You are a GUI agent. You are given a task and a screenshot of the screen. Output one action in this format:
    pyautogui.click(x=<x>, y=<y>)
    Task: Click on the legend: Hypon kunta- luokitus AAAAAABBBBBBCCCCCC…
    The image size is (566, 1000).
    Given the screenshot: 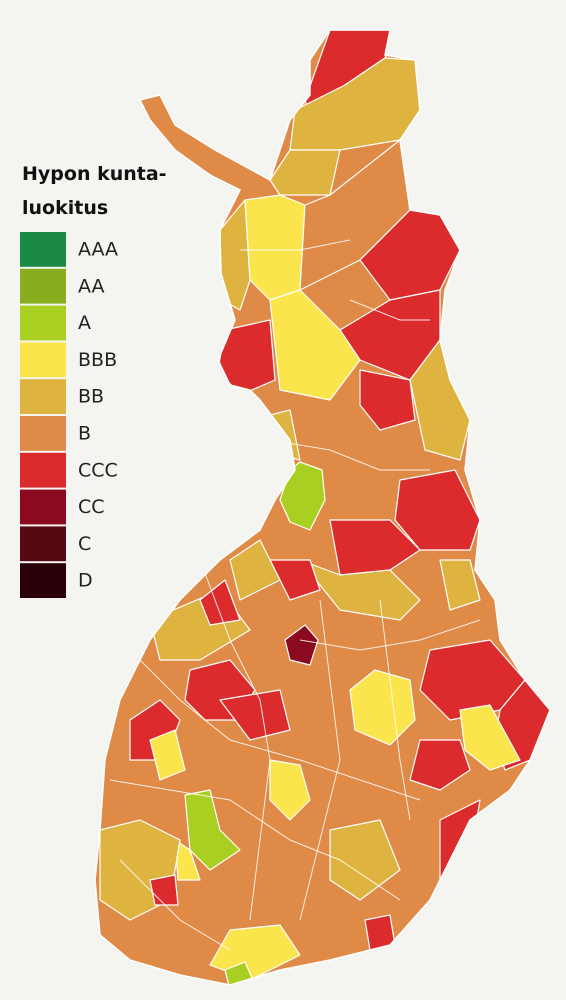 What is the action you would take?
    pyautogui.click(x=93, y=380)
    